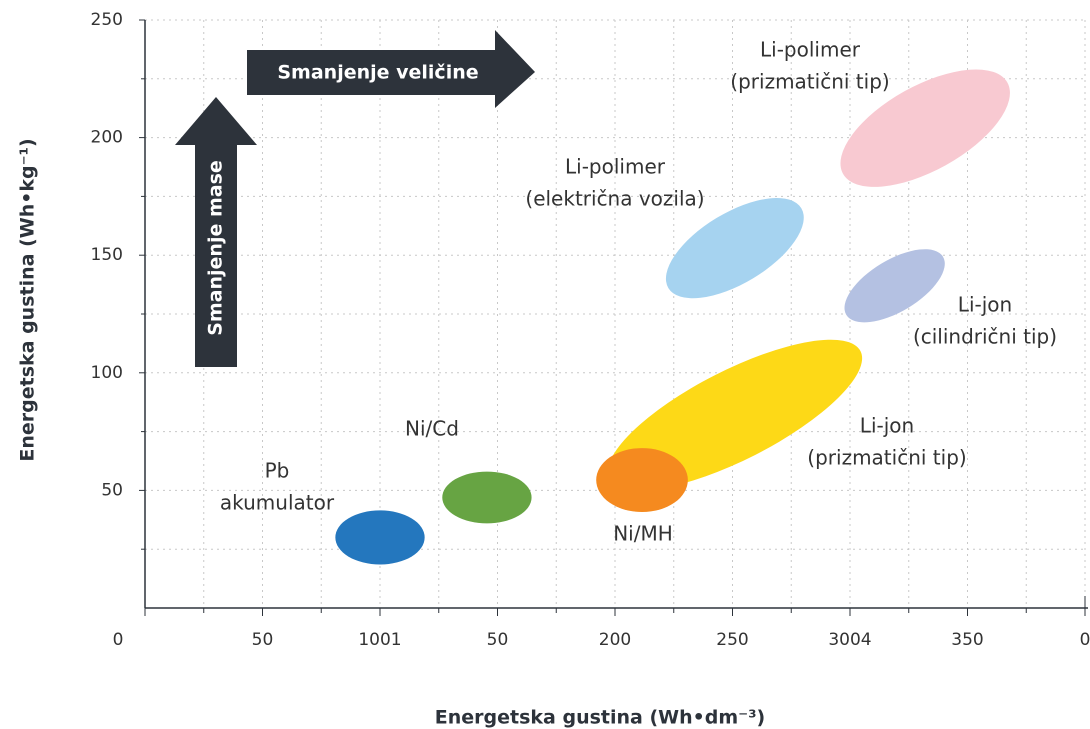 The image size is (1090, 729). I want to click on y-tick-label: 150, so click(107, 255).